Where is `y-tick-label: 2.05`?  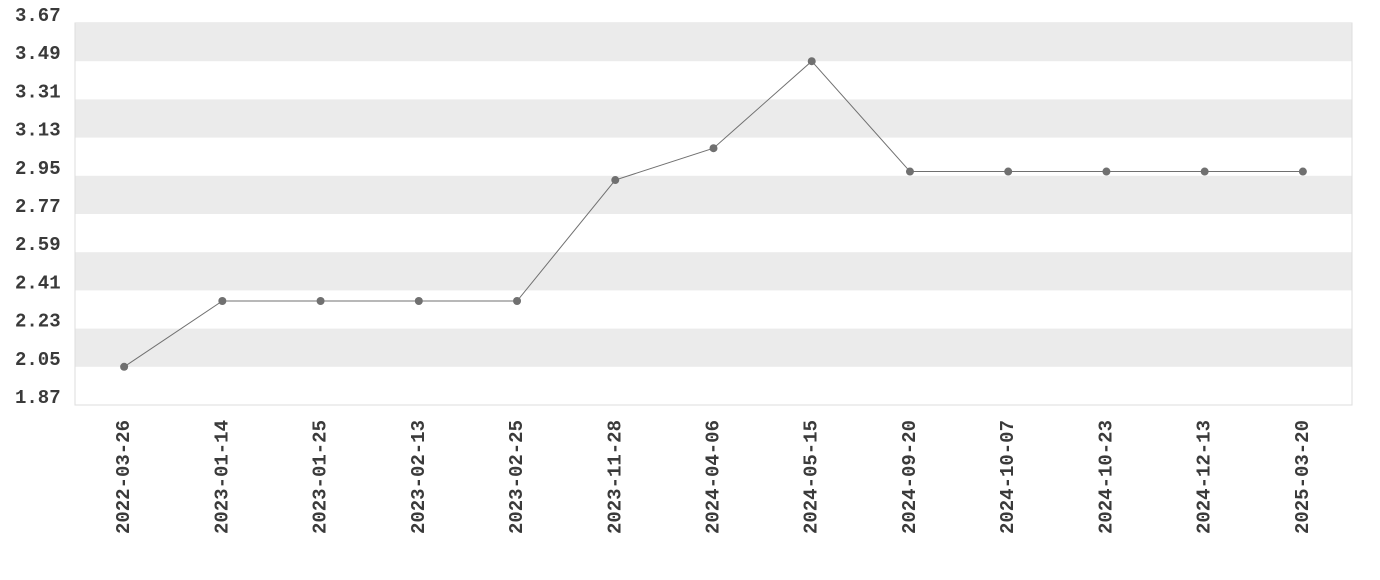 y-tick-label: 2.05 is located at coordinates (38, 360).